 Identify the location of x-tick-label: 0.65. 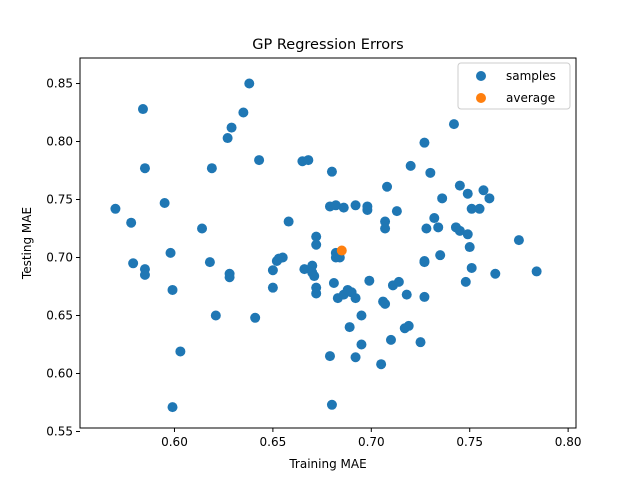
(273, 442).